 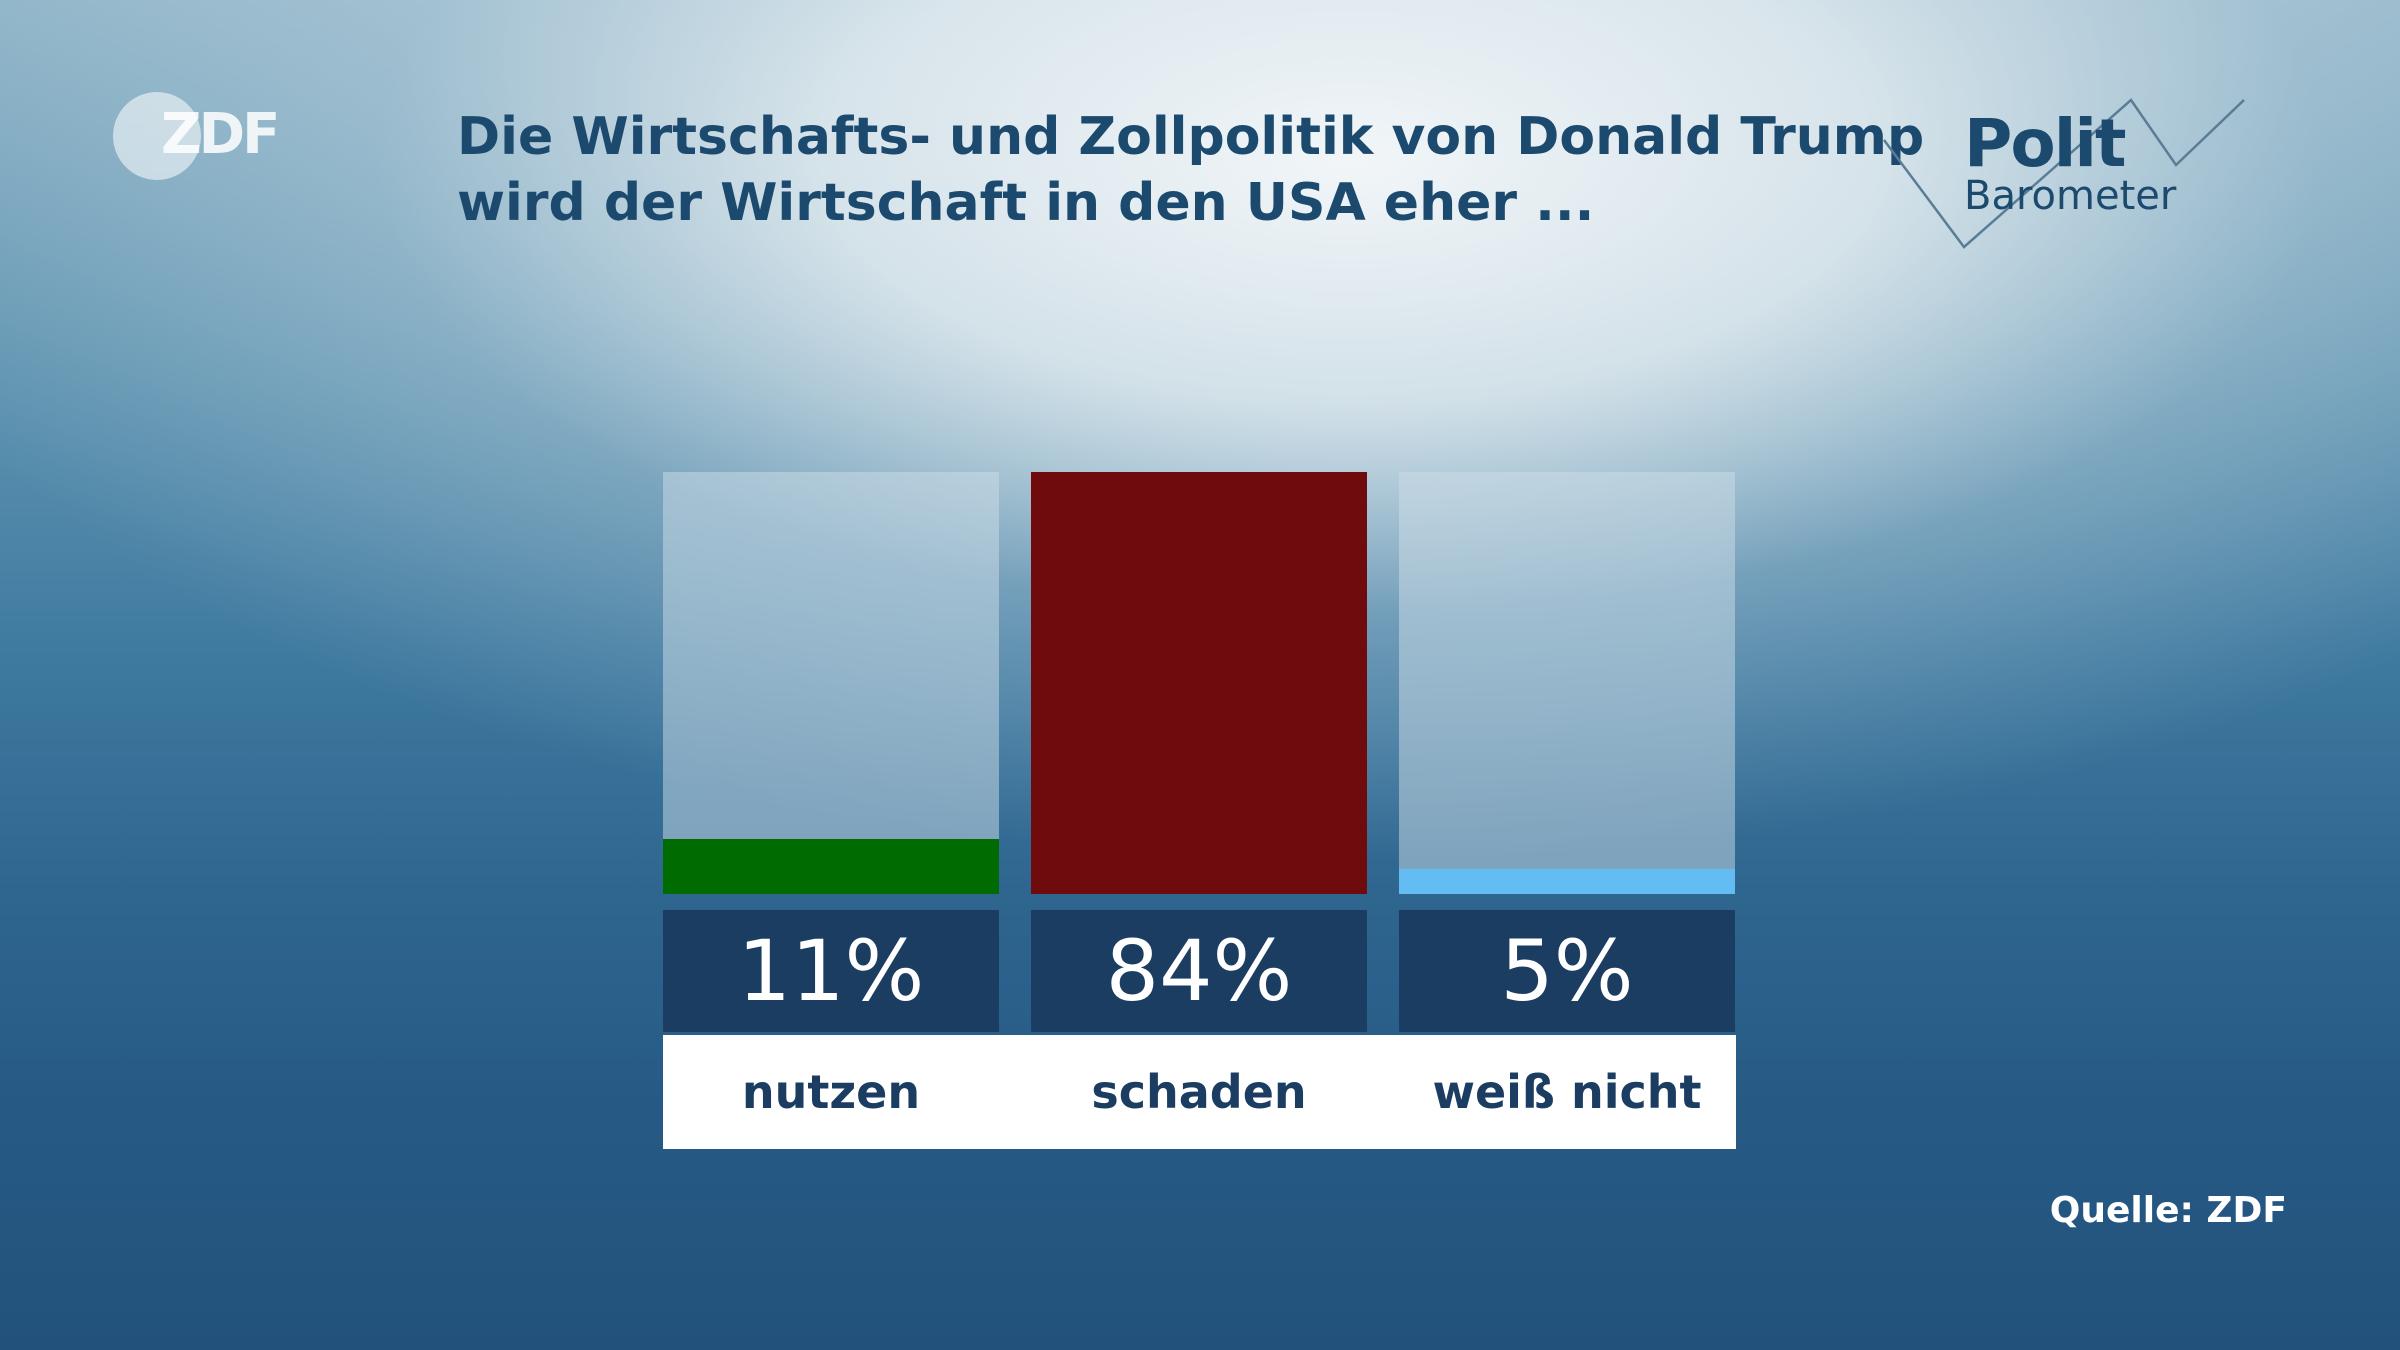 What do you see at coordinates (1567, 881) in the screenshot?
I see `bar-weiss-nicht` at bounding box center [1567, 881].